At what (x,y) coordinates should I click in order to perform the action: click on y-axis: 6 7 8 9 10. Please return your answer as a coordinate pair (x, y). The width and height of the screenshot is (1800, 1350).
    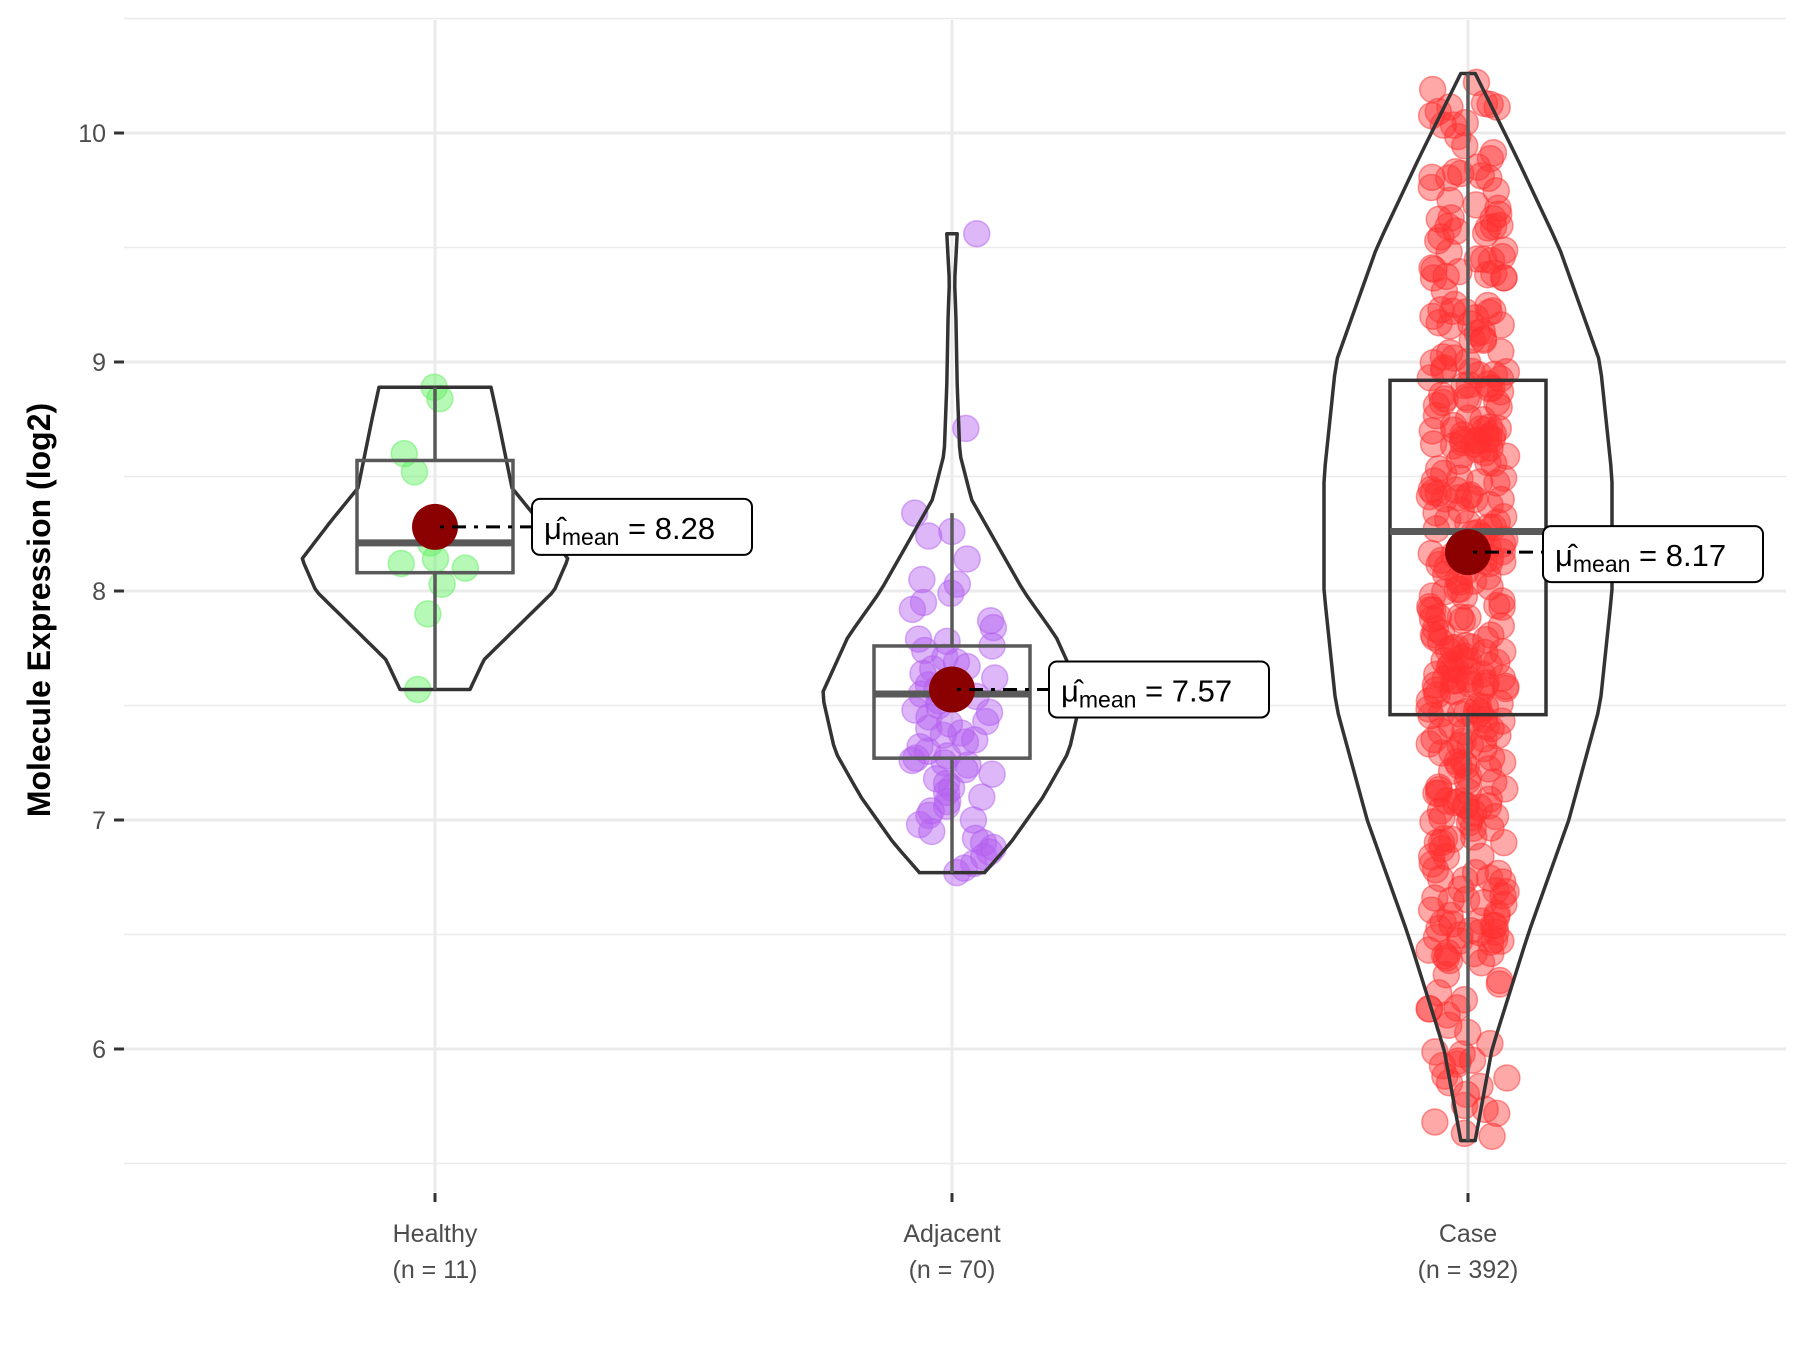
    Looking at the image, I should click on (101, 592).